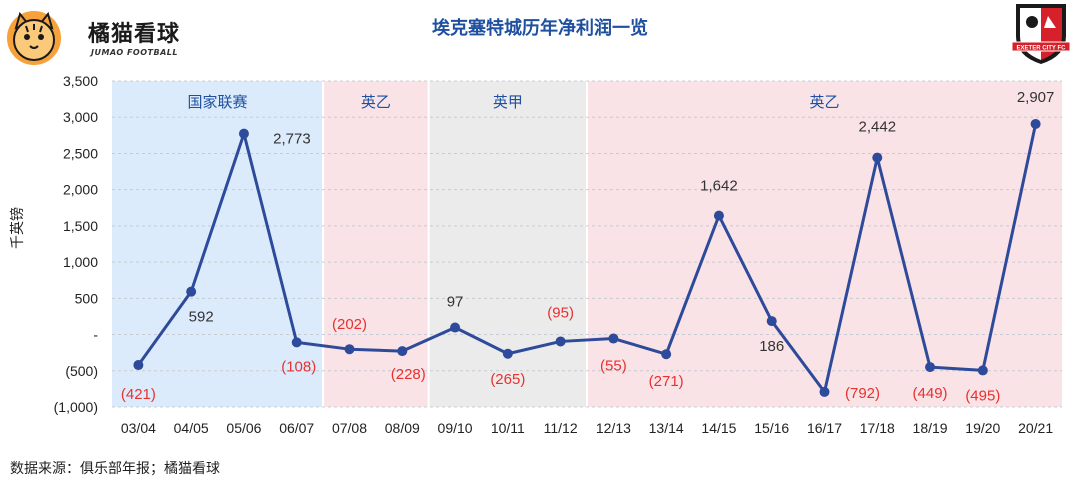  Describe the element at coordinates (81, 371) in the screenshot. I see `y-tick-label-8: (500)` at that location.